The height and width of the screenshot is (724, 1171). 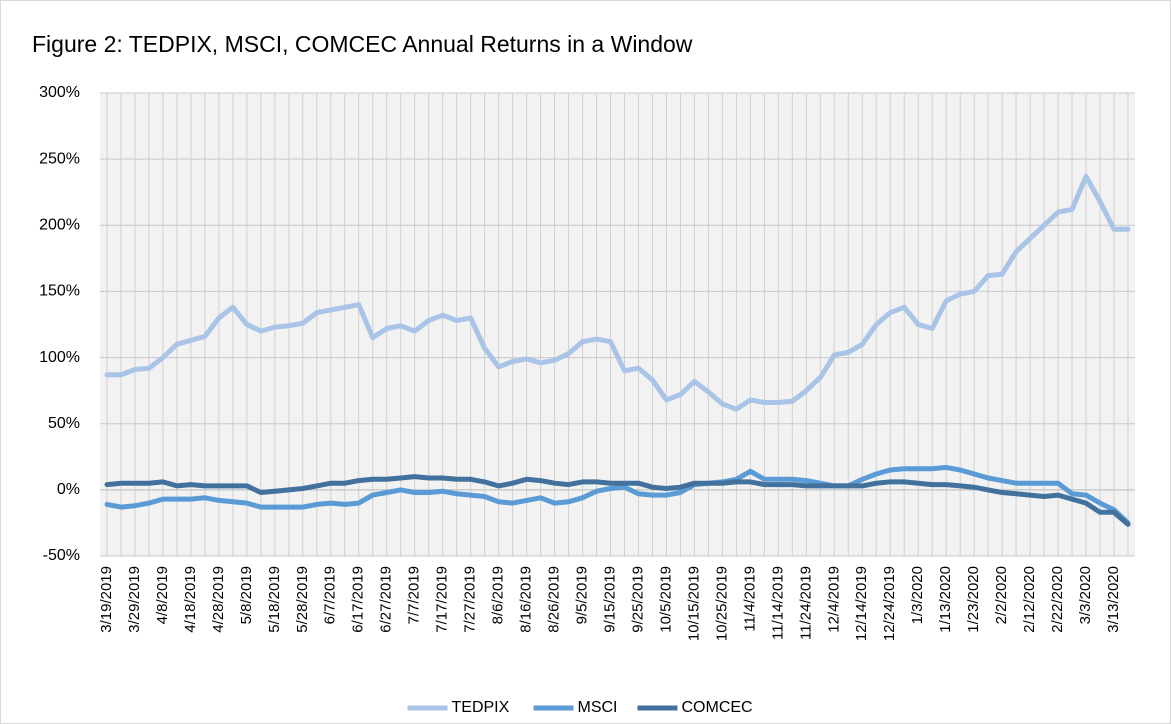 What do you see at coordinates (246, 595) in the screenshot?
I see `x-tick-label: 5/8/2019` at bounding box center [246, 595].